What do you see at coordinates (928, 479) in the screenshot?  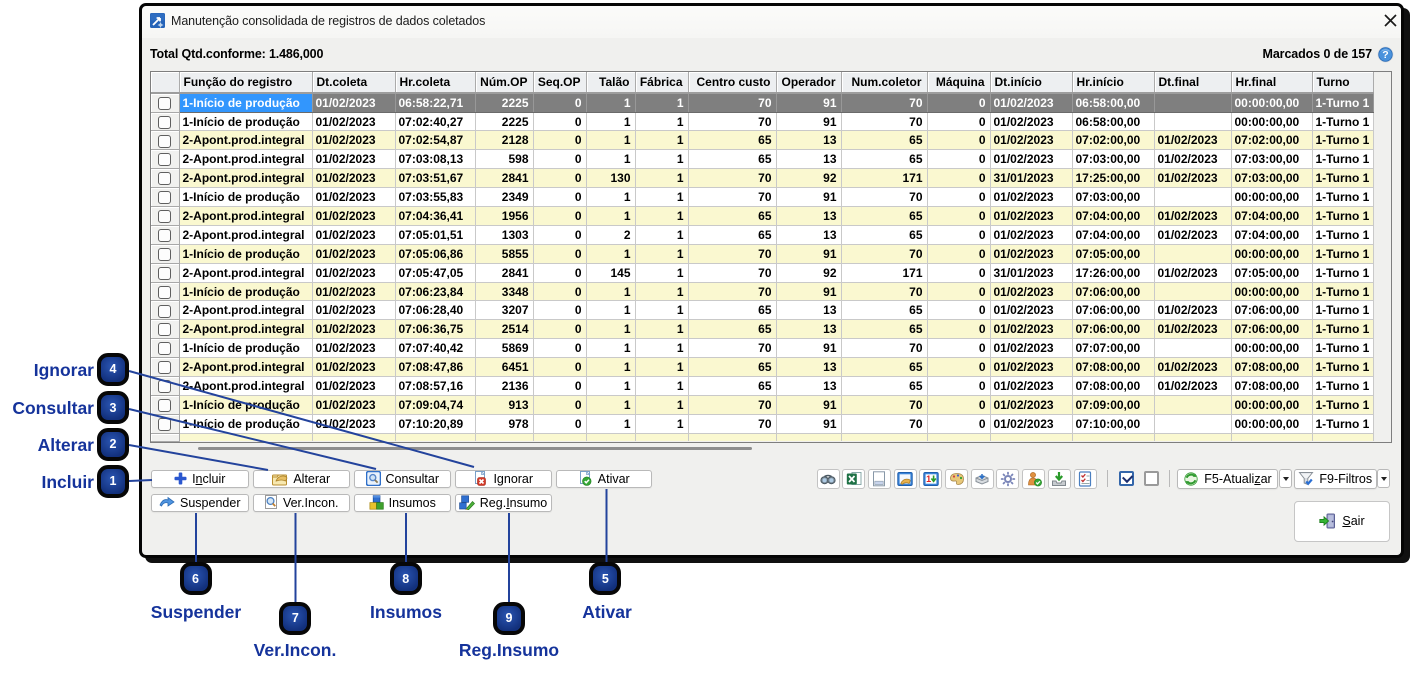 I see `svg-text: 1` at bounding box center [928, 479].